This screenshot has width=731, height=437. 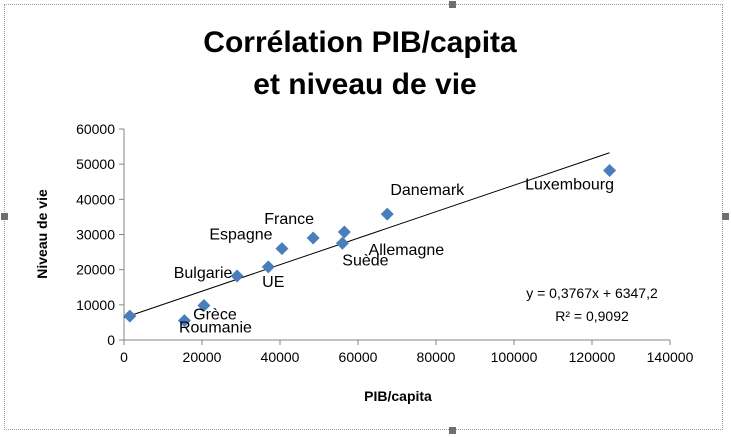 I want to click on x-tick-label: 120000, so click(x=592, y=357).